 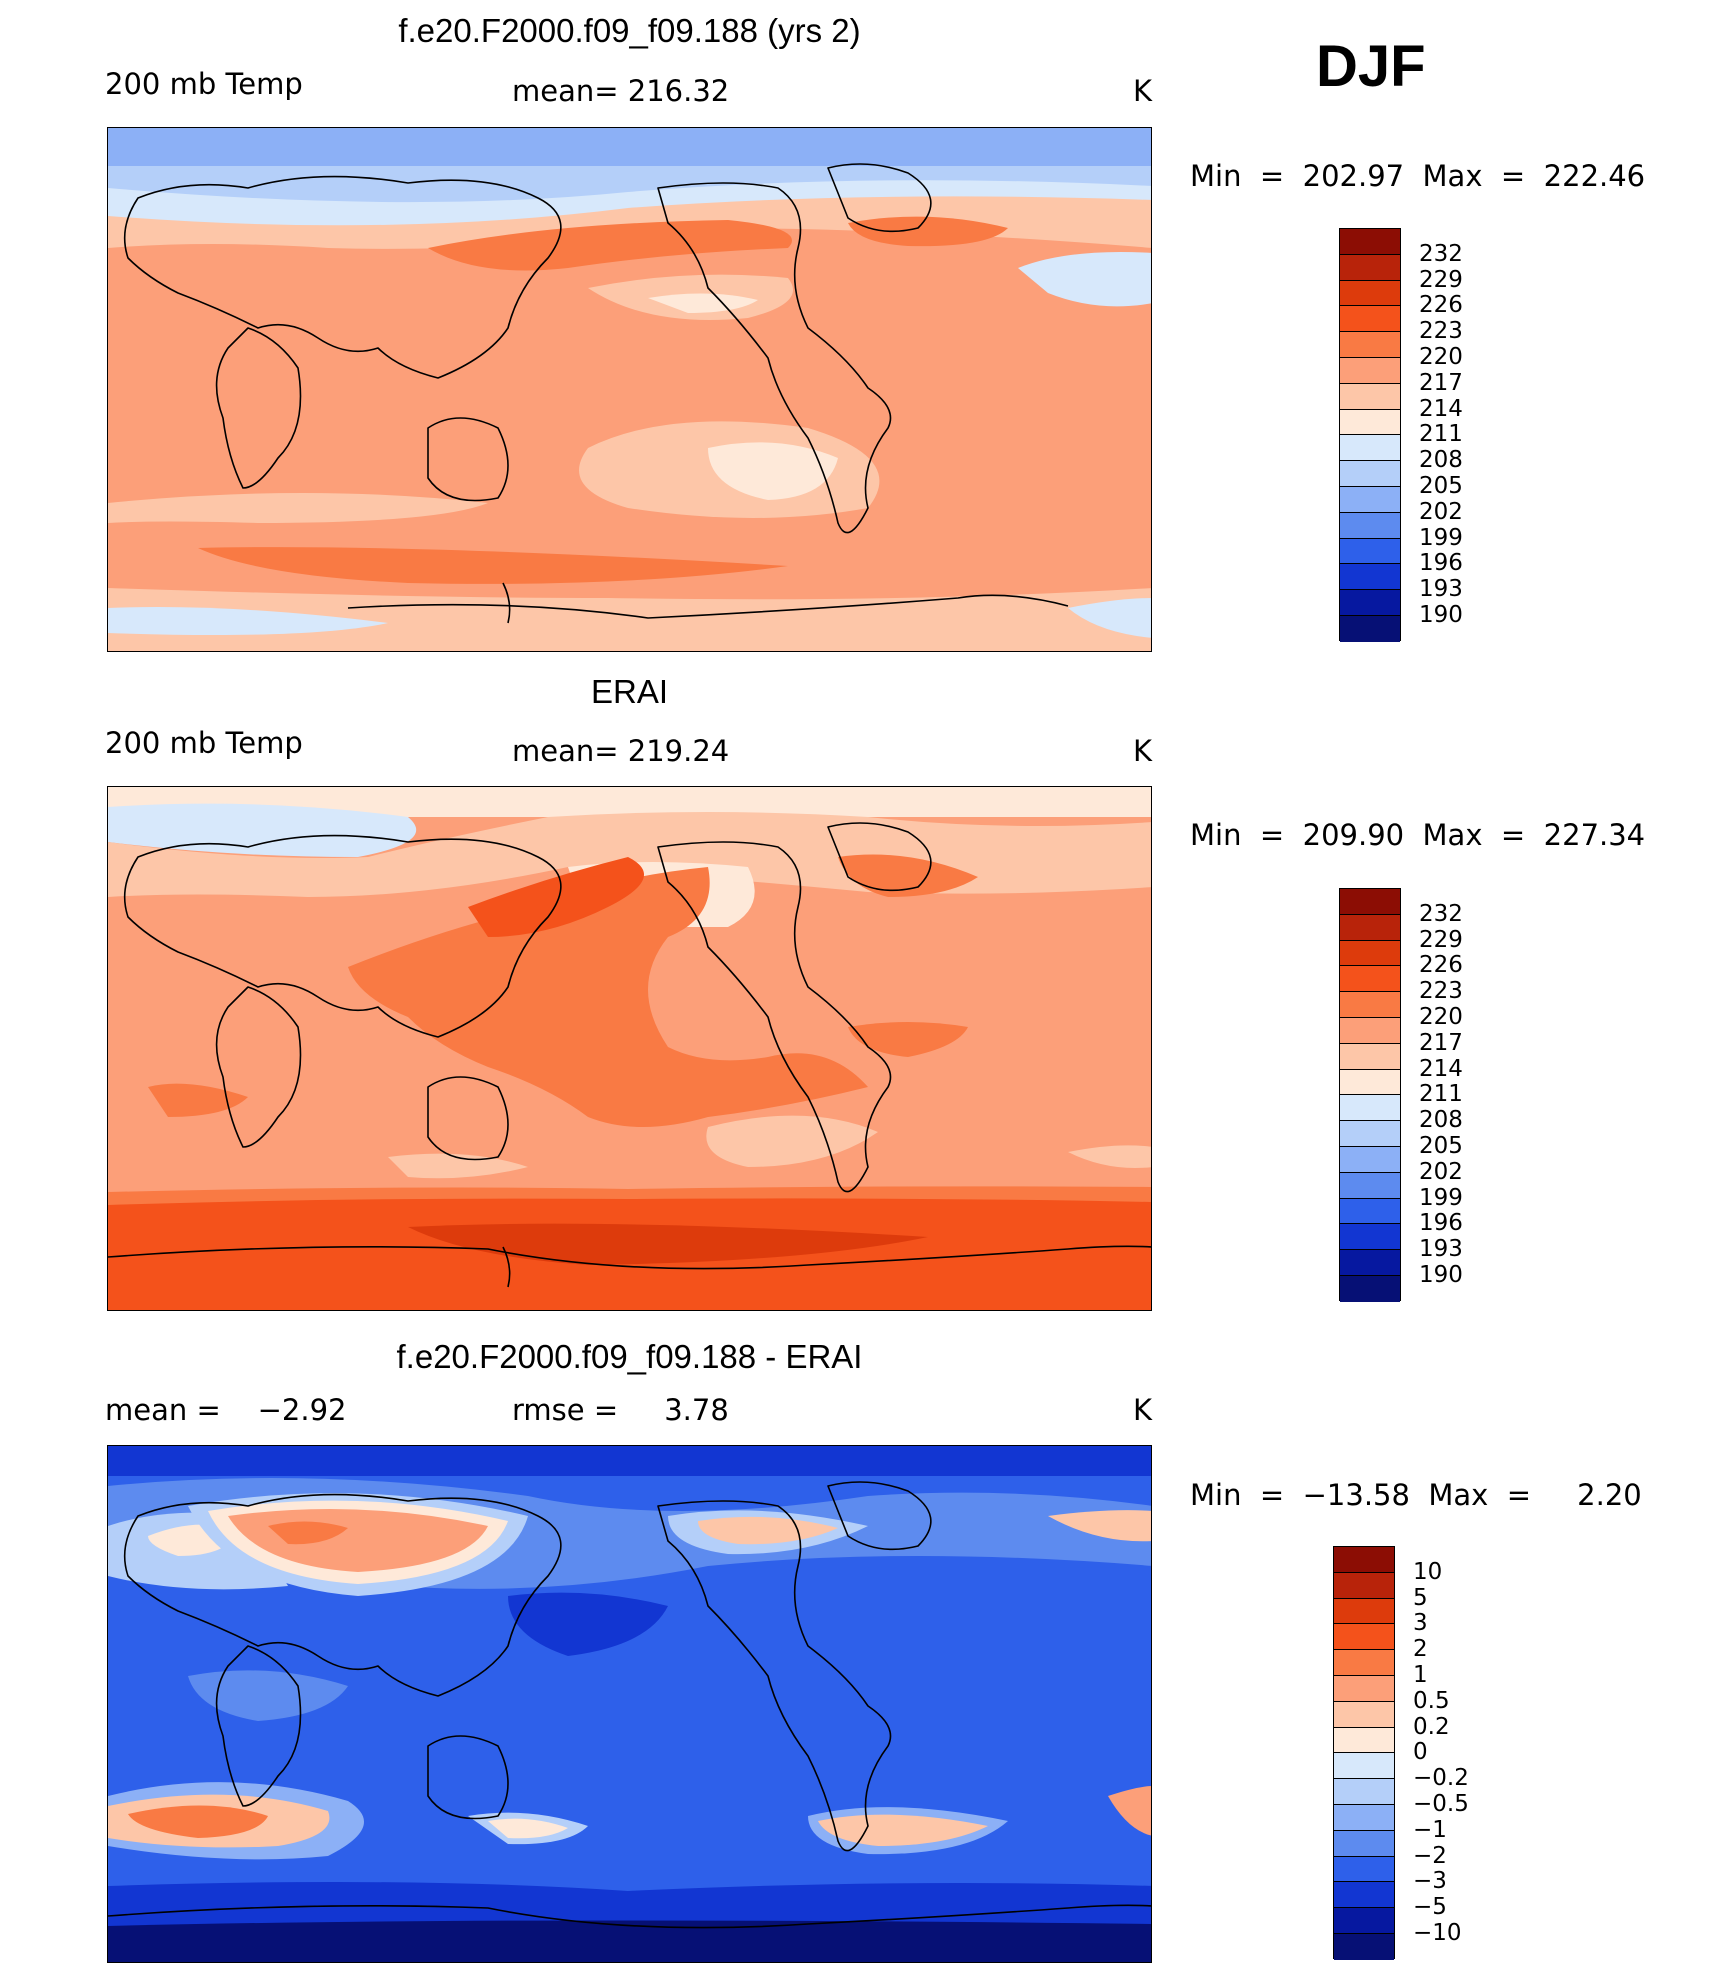 I want to click on season-label: DJF, so click(x=1371, y=66).